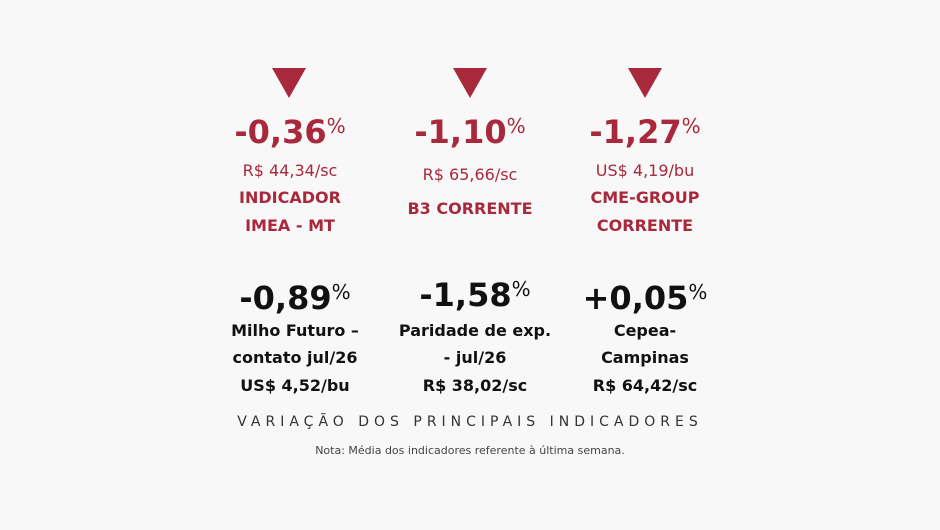 The height and width of the screenshot is (530, 940). I want to click on indicator-label-line: Cepea-, so click(645, 330).